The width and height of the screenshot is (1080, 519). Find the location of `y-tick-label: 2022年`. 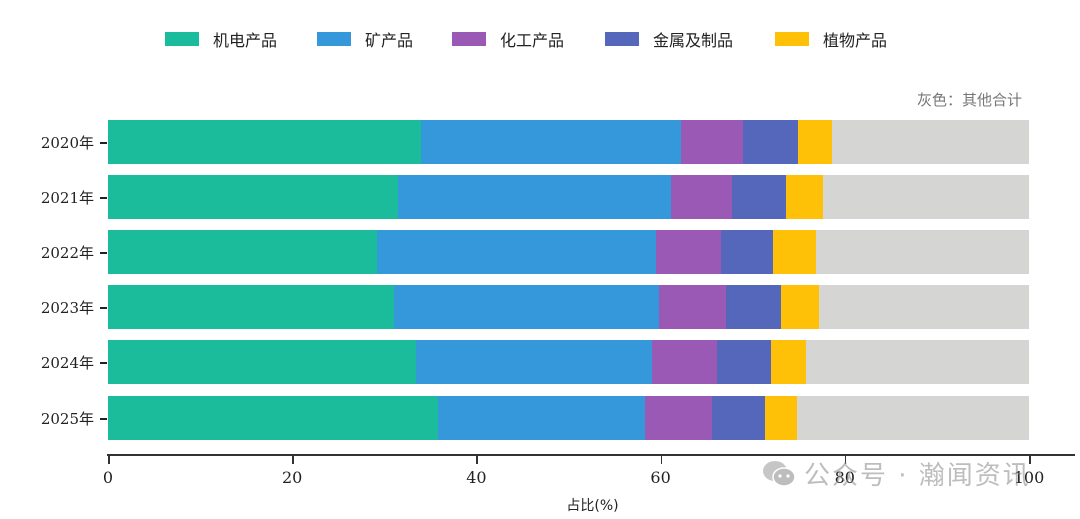

y-tick-label: 2022年 is located at coordinates (67, 253).